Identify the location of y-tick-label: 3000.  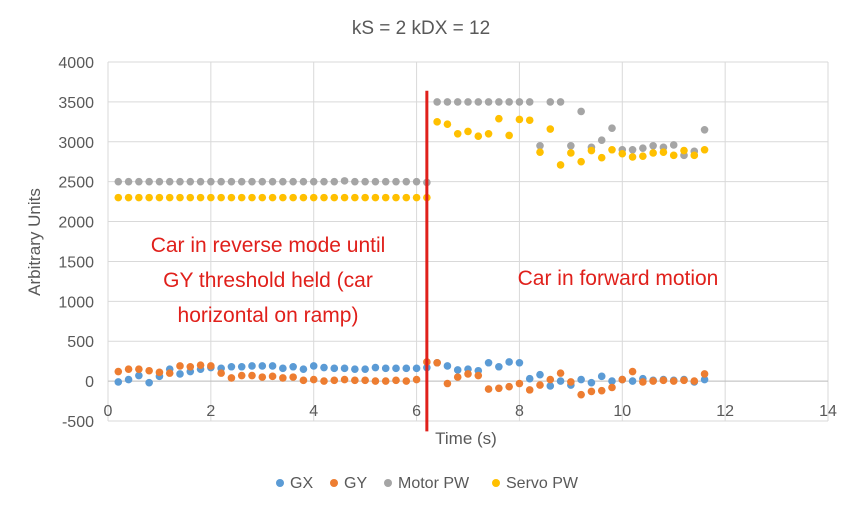
(76, 143).